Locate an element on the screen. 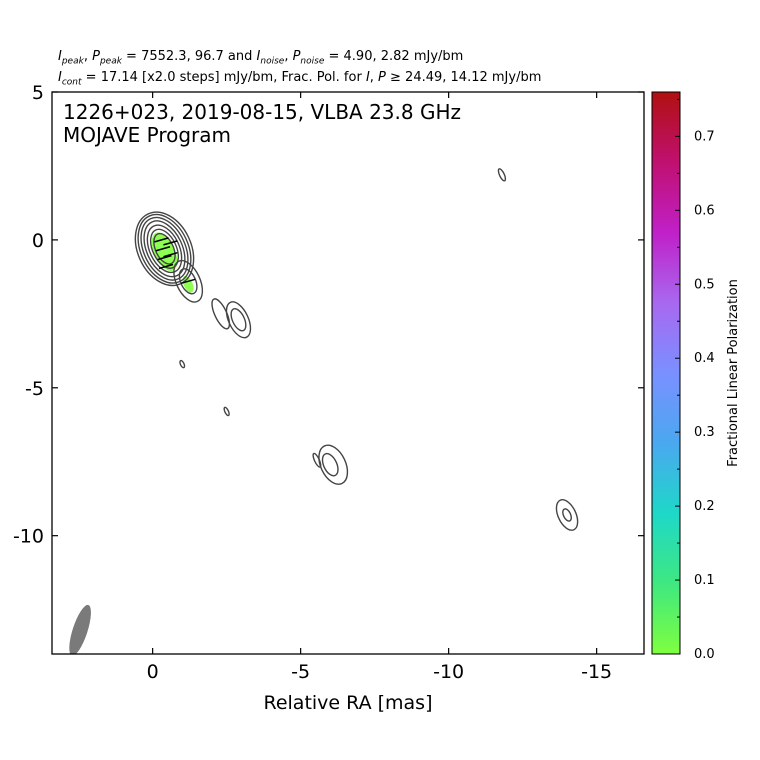  x-tick-label: 0 is located at coordinates (153, 672).